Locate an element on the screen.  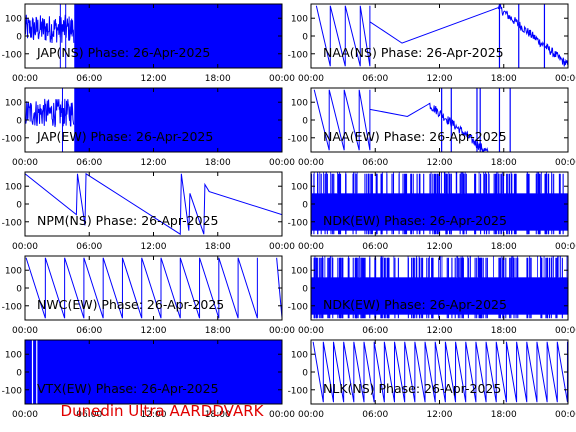
station-footer: Dunedin Ultra AARDDVARK is located at coordinates (162, 411).